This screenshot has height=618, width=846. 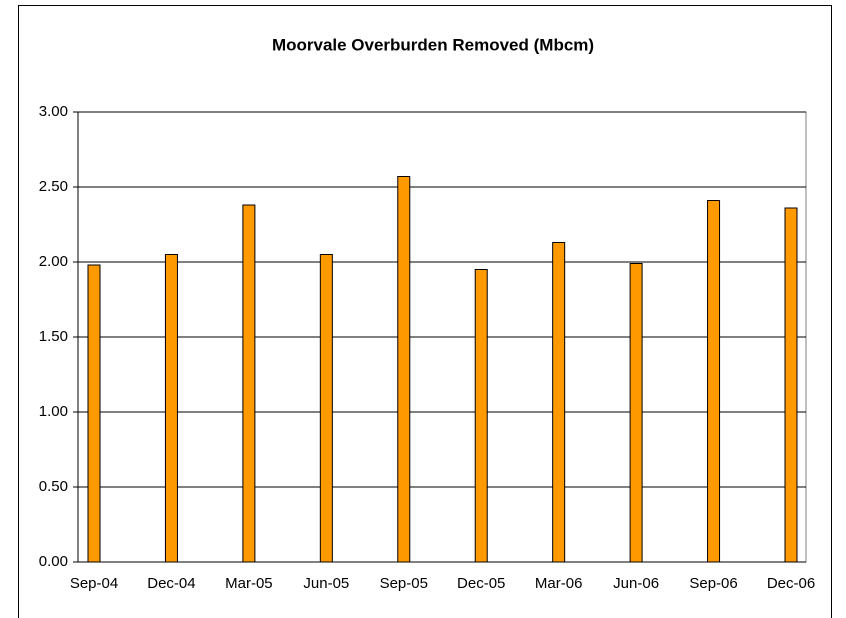 What do you see at coordinates (53, 111) in the screenshot?
I see `y-tick-label: 3.00` at bounding box center [53, 111].